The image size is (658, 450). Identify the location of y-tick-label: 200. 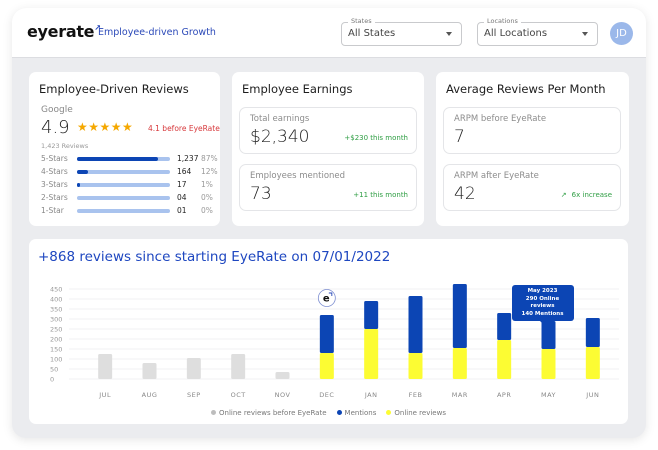
(56, 340).